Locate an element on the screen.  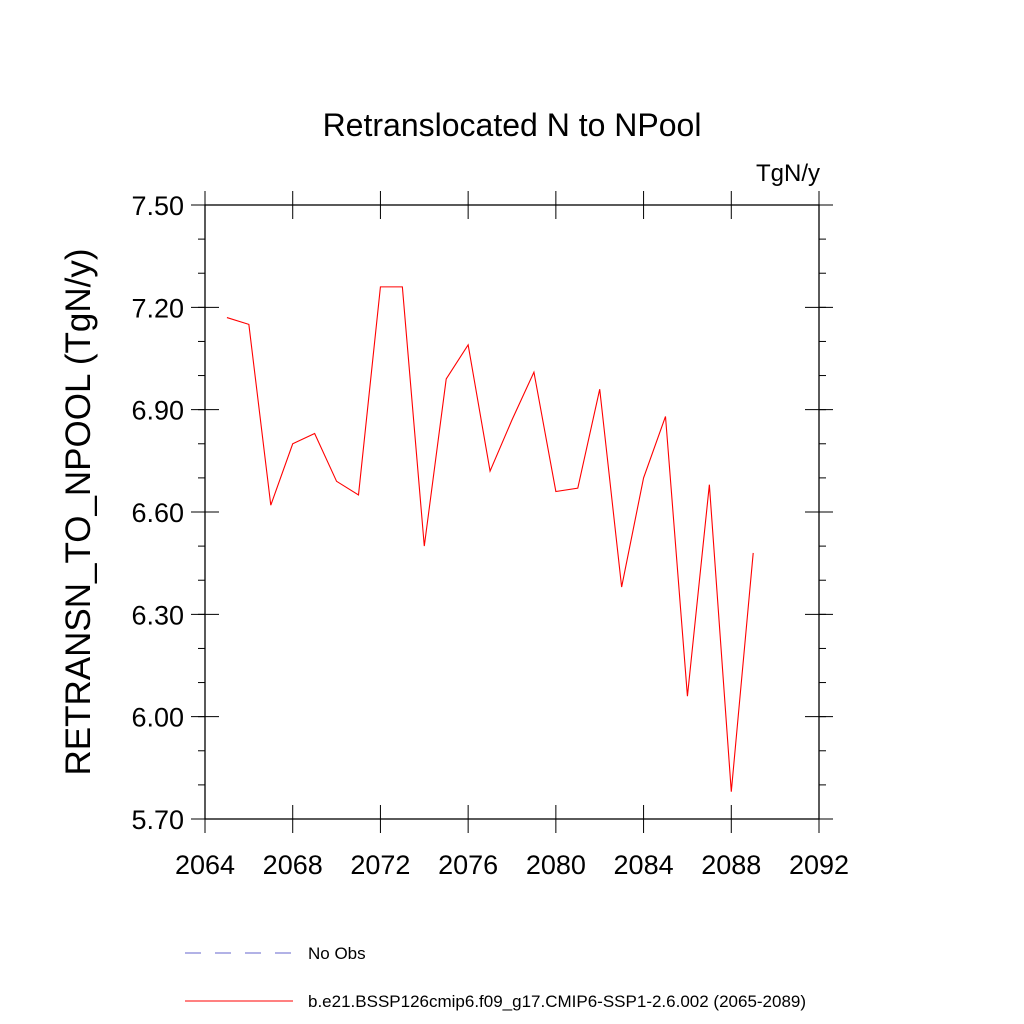
y-tick-label: 7.20 is located at coordinates (157, 308).